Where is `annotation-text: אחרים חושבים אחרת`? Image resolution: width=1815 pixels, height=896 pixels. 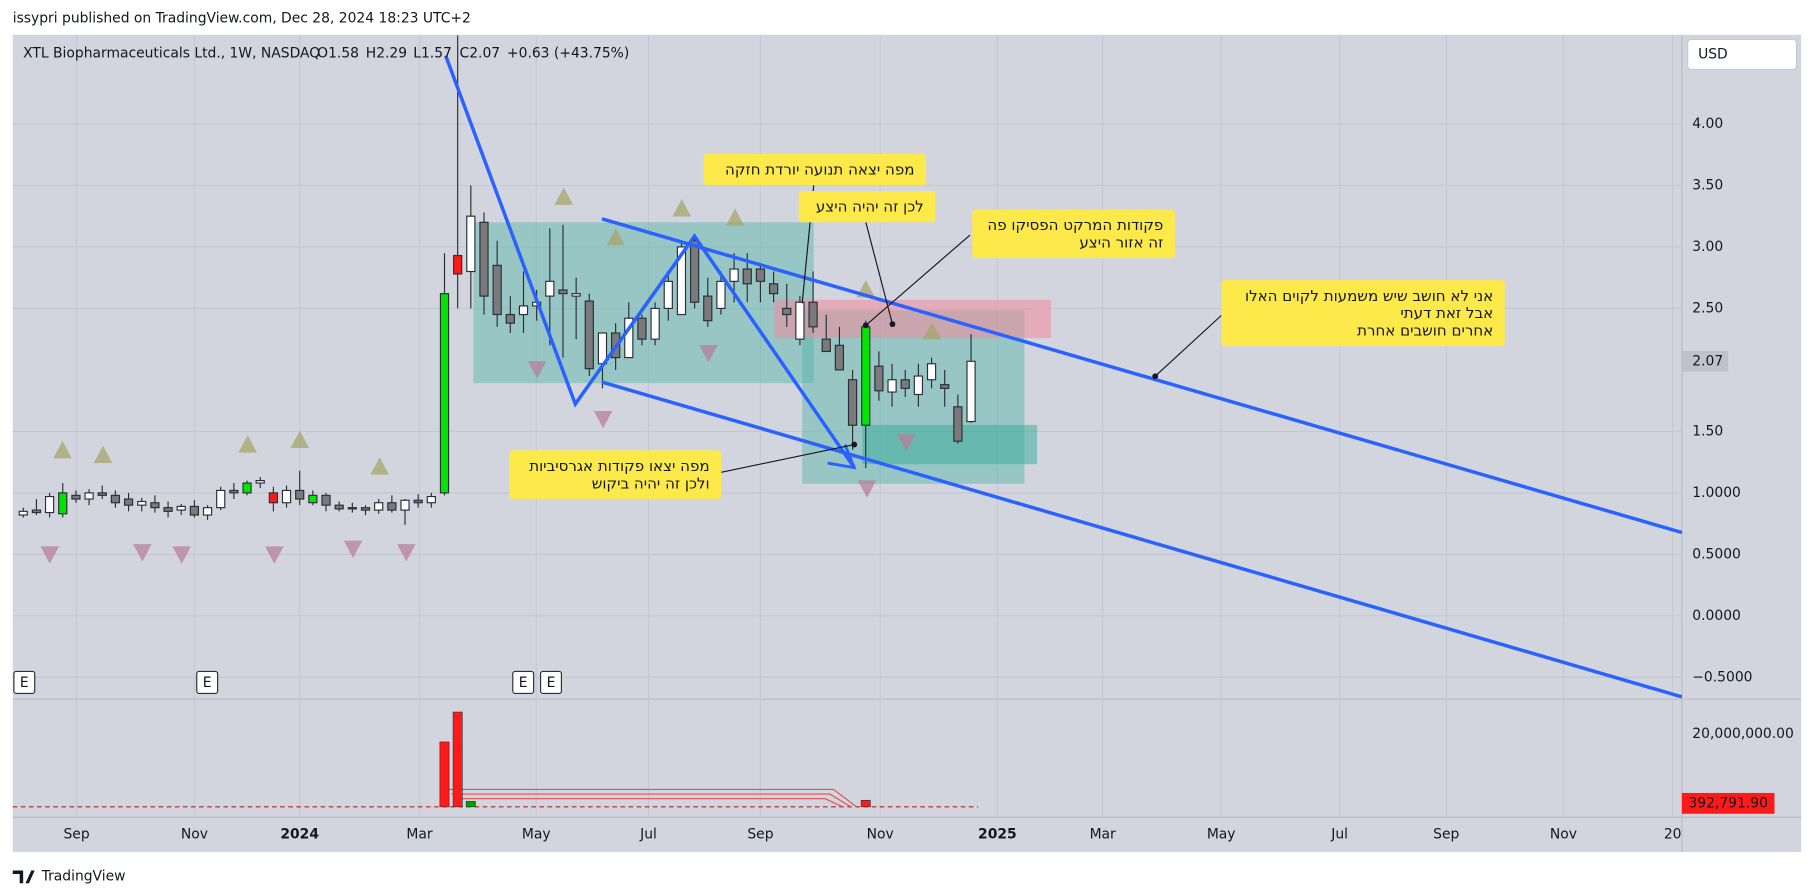
annotation-text: אחרים חושבים אחרת is located at coordinates (1425, 331).